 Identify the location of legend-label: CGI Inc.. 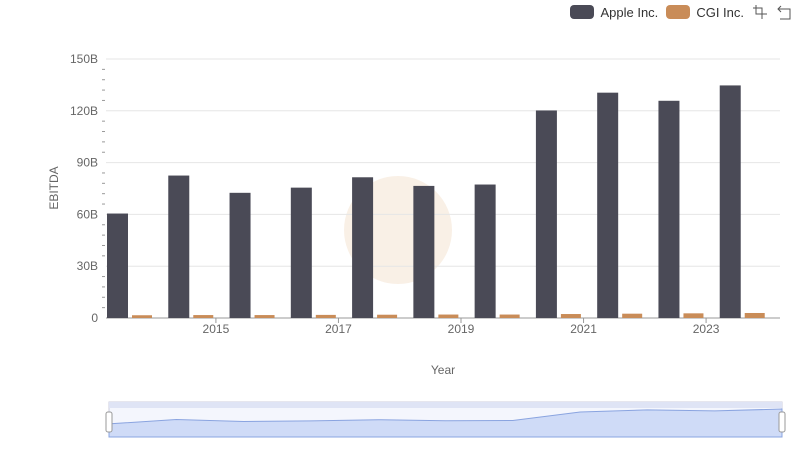
(720, 12).